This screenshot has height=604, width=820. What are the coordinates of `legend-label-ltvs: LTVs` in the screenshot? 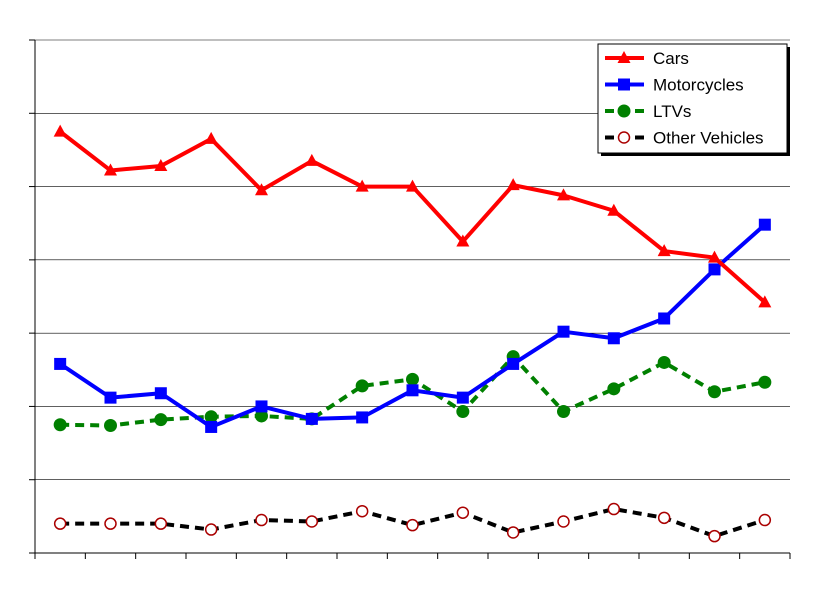 It's located at (672, 111).